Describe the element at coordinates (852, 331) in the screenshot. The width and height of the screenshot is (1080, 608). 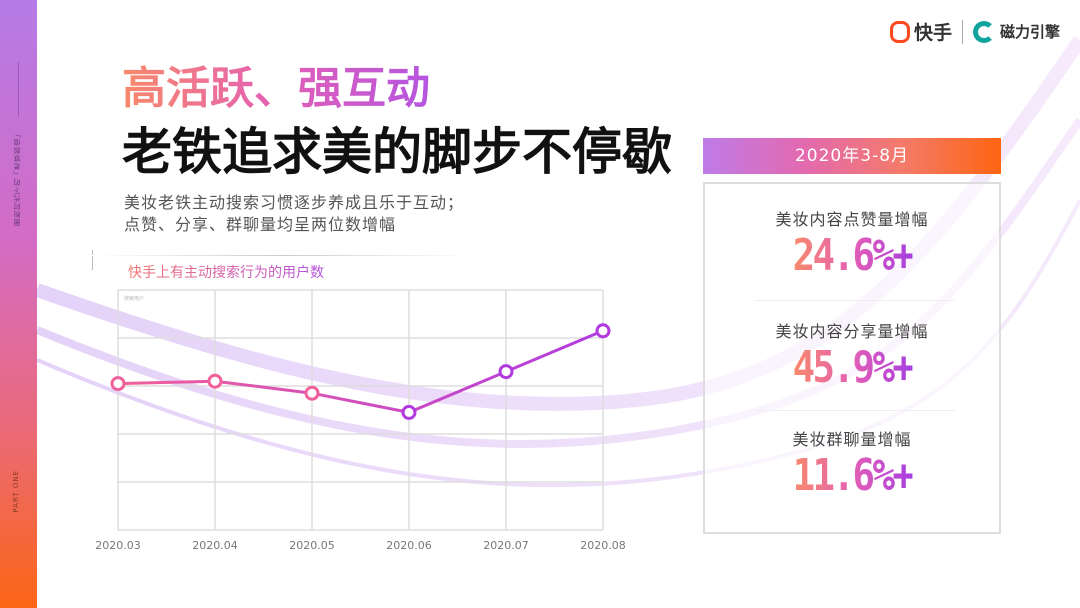
I see `stat-label: 美妆内容分享量增幅` at that location.